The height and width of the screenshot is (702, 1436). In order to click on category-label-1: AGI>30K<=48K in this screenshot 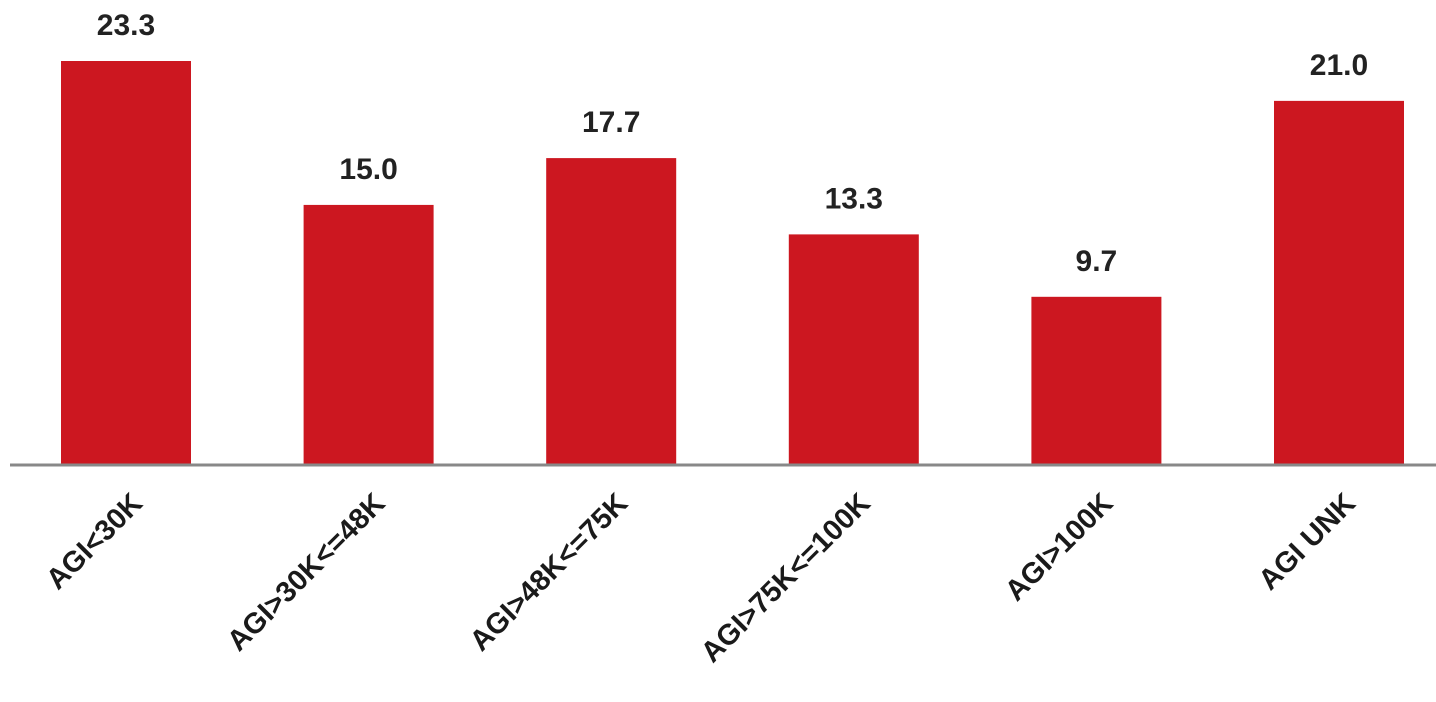, I will do `click(306, 572)`.